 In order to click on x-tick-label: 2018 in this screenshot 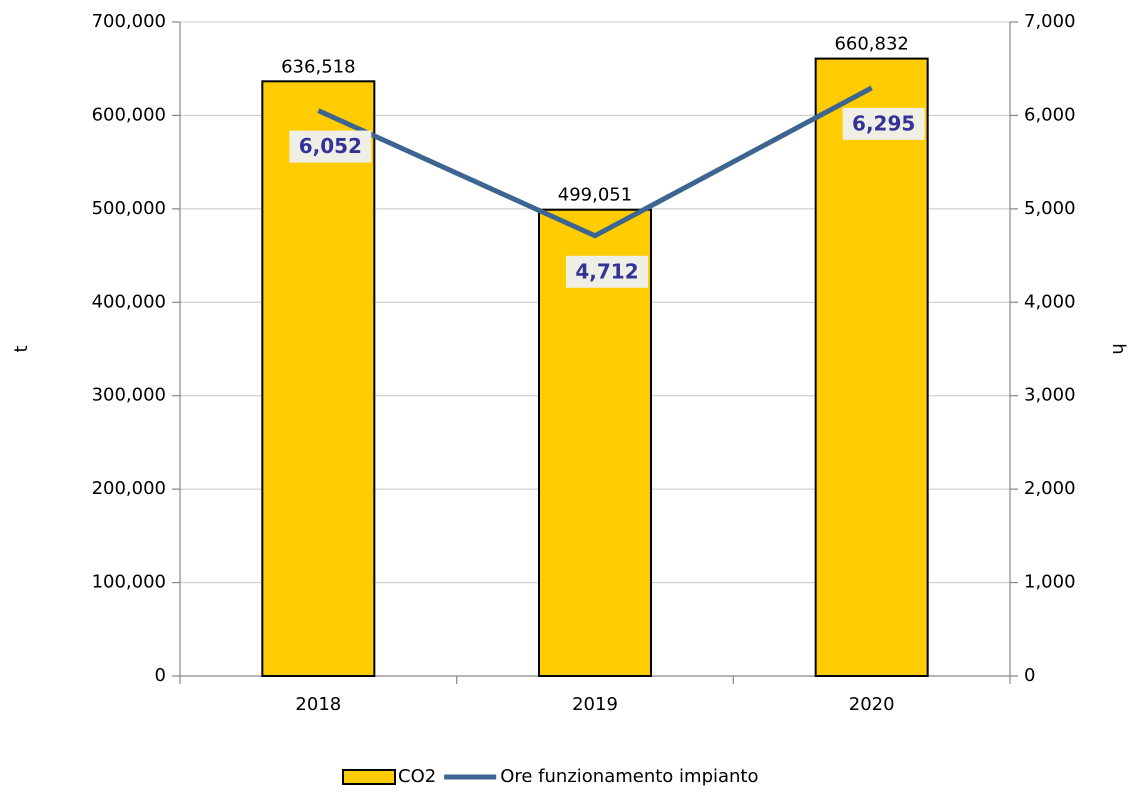, I will do `click(318, 704)`.